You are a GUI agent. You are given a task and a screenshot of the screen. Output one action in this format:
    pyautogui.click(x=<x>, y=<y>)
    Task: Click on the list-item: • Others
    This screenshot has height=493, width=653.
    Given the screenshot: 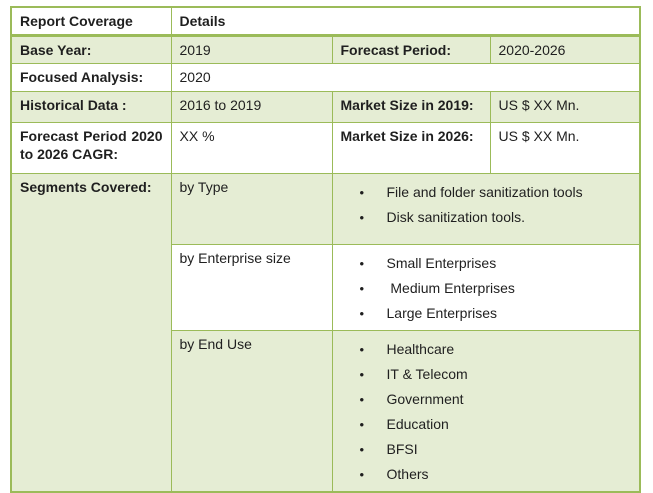 What is the action you would take?
    pyautogui.click(x=496, y=474)
    